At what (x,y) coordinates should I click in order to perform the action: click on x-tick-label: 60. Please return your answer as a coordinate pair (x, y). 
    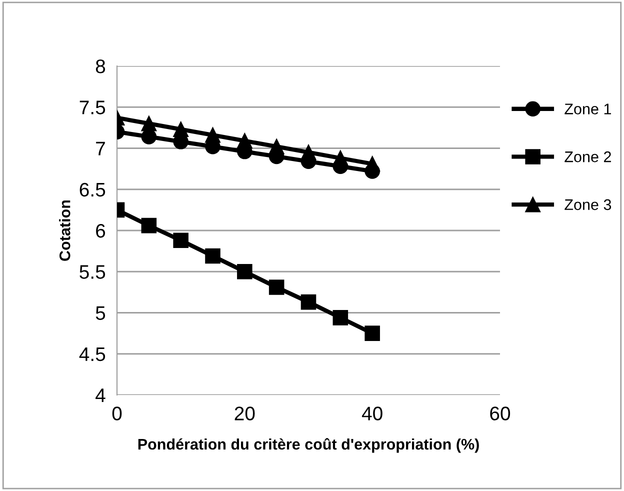
    Looking at the image, I should click on (500, 413).